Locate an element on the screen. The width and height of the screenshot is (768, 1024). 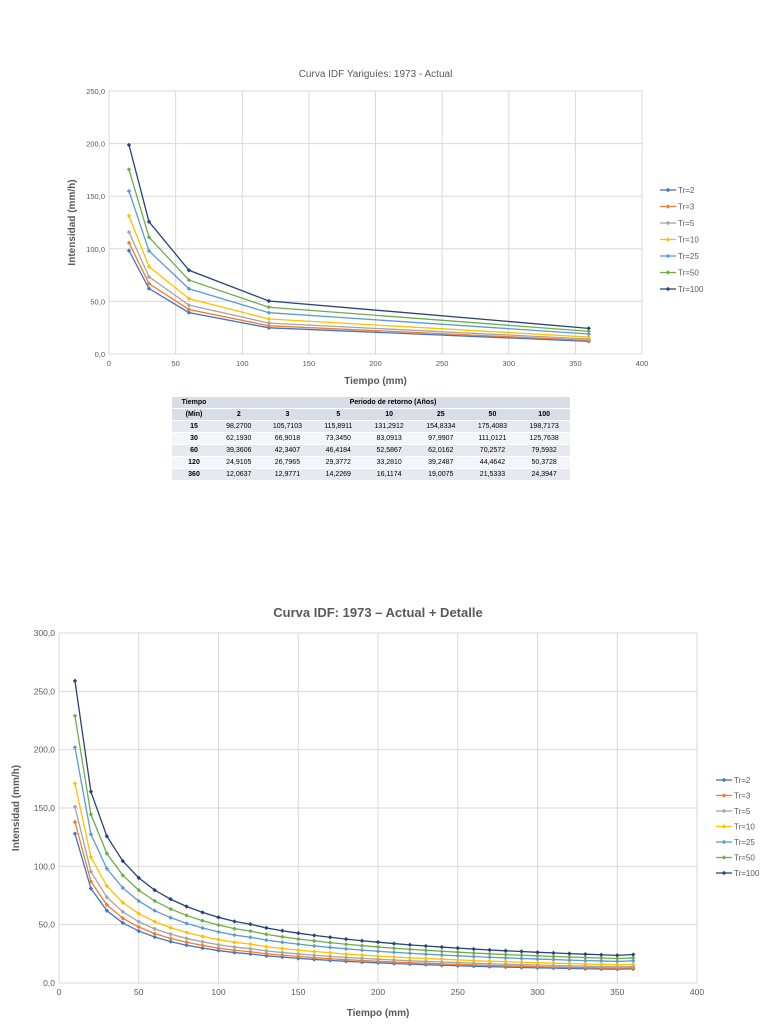
legend-label: Tr=10 is located at coordinates (744, 827).